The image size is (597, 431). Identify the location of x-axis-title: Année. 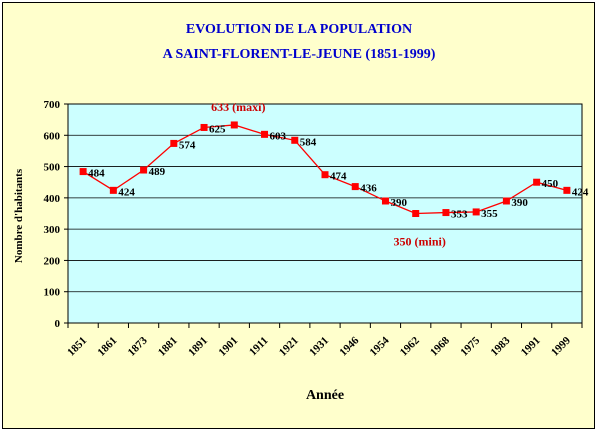
(325, 395).